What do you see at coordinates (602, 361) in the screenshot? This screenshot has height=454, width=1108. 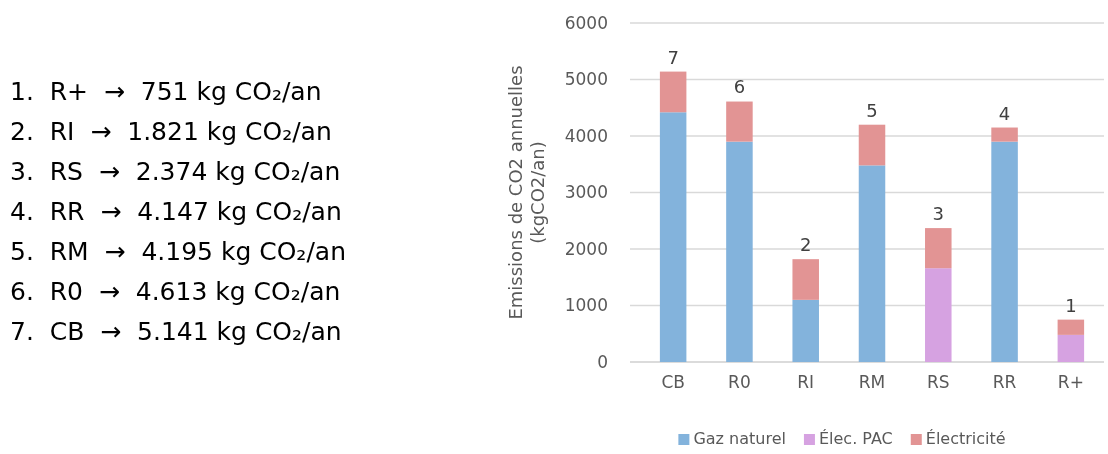 I see `y-tick-label: 0` at bounding box center [602, 361].